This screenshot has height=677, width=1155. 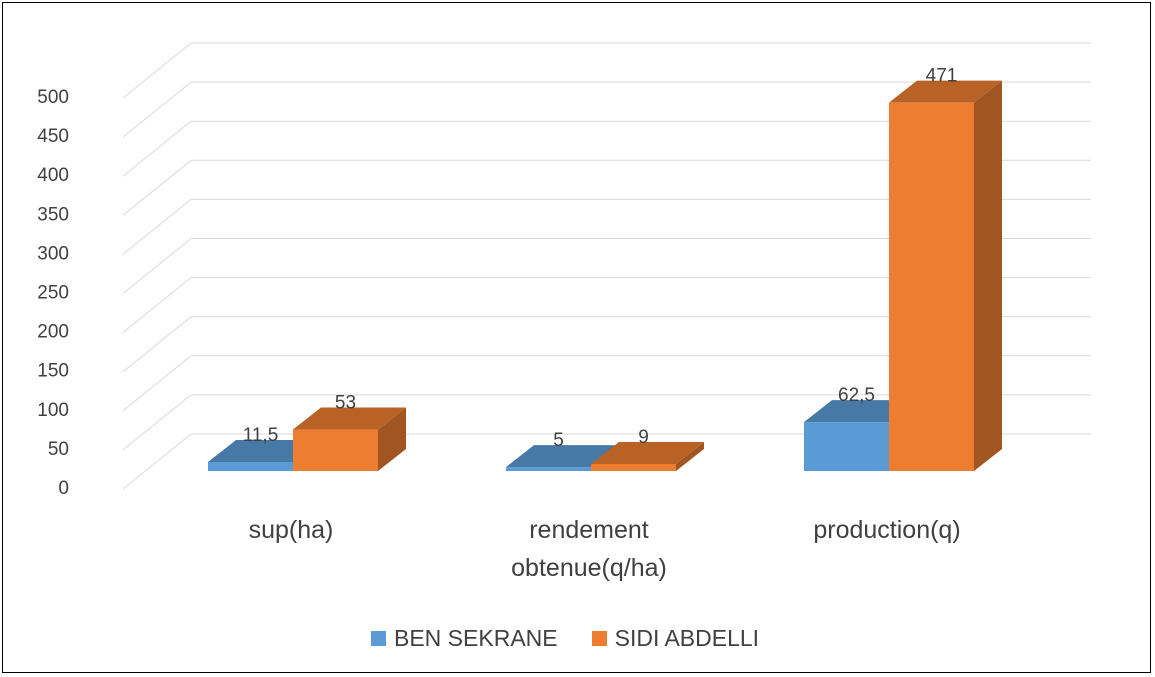 I want to click on data-label: 11,5, so click(x=261, y=435).